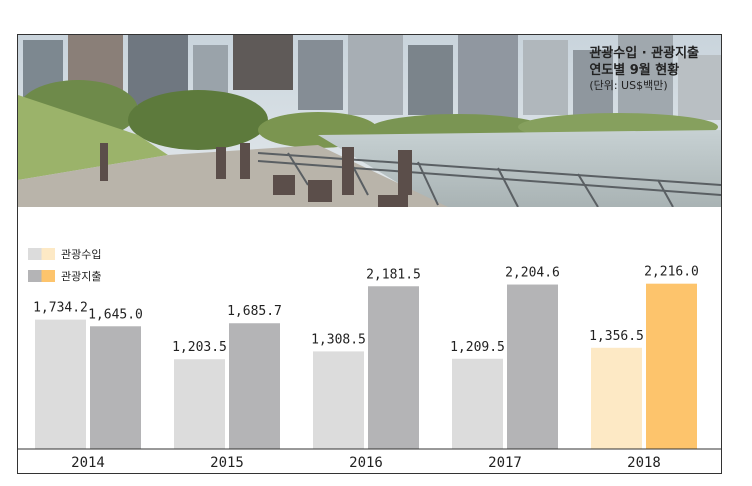 This screenshot has height=486, width=752. What do you see at coordinates (477, 347) in the screenshot?
I see `data-label-income-2017: 1,209.5` at bounding box center [477, 347].